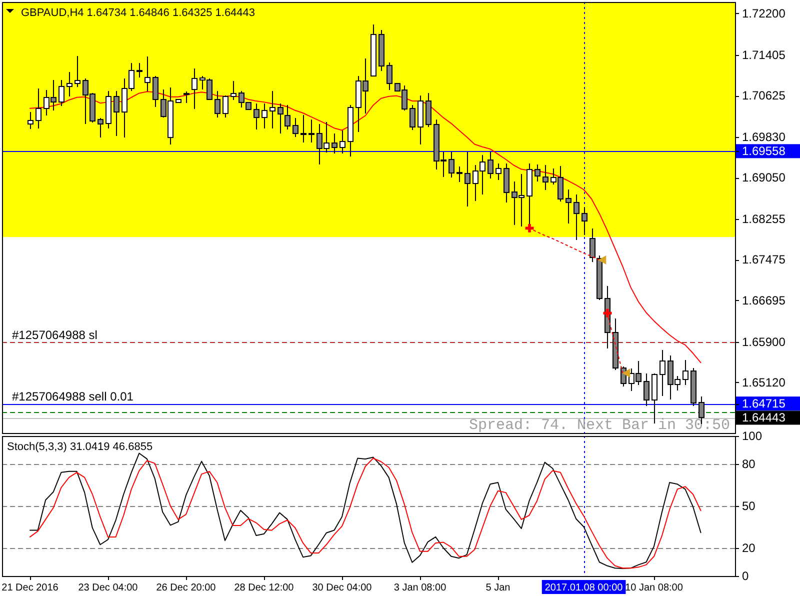 This screenshot has width=800, height=600. What do you see at coordinates (764, 341) in the screenshot?
I see `y-tick-label: 1.65900` at bounding box center [764, 341].